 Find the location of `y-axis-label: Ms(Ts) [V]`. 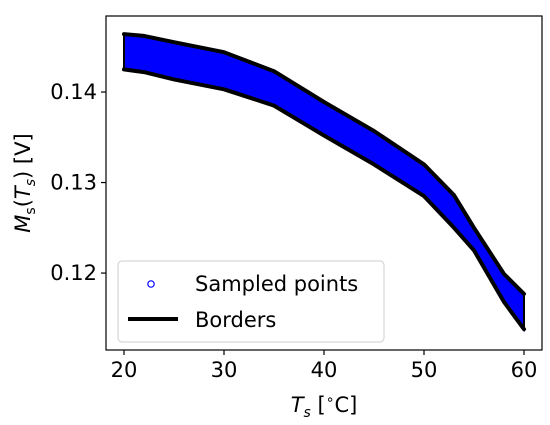

y-axis-label: Ms(Ts) [V] is located at coordinates (25, 182).